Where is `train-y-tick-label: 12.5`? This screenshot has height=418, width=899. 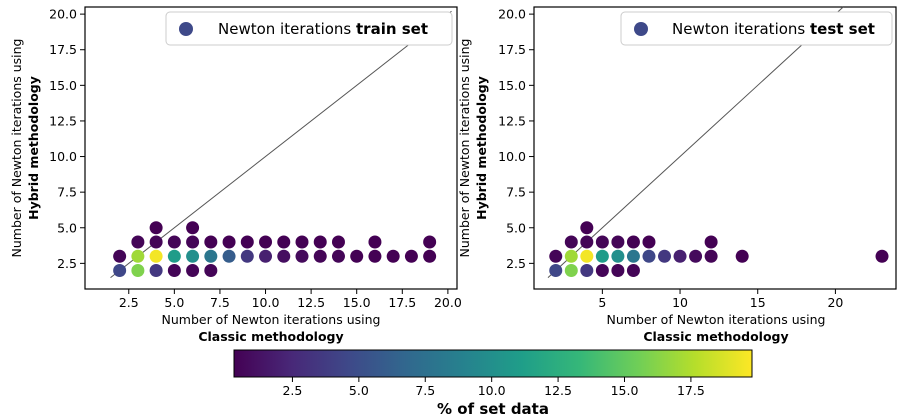
train-y-tick-label: 12.5 is located at coordinates (63, 120).